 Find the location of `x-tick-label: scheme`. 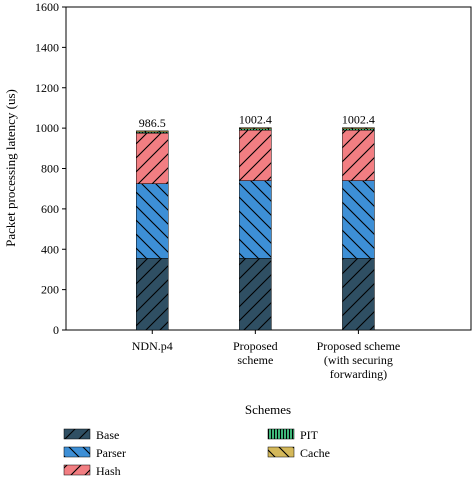

x-tick-label: scheme is located at coordinates (255, 360).